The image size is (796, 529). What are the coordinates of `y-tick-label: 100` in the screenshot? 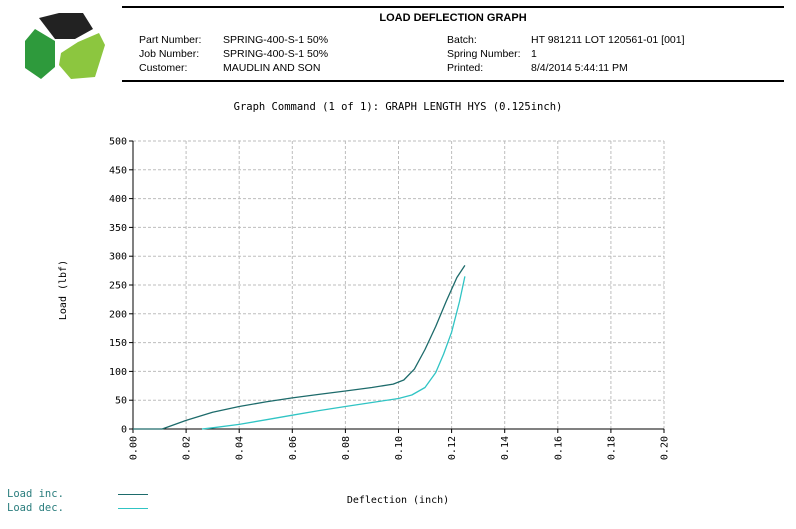 It's located at (118, 372).